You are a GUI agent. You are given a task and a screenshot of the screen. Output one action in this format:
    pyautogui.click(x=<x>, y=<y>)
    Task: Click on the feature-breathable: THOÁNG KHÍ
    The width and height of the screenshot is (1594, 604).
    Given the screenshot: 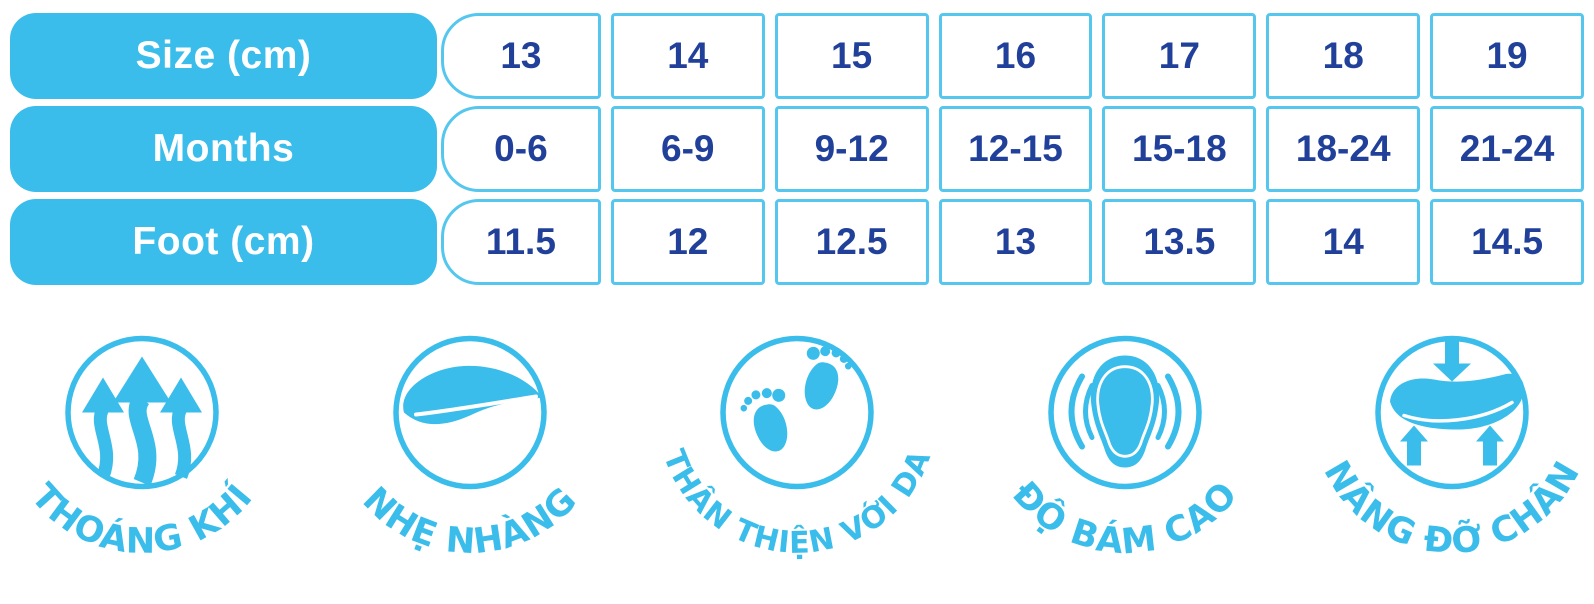 What is the action you would take?
    pyautogui.click(x=142, y=450)
    